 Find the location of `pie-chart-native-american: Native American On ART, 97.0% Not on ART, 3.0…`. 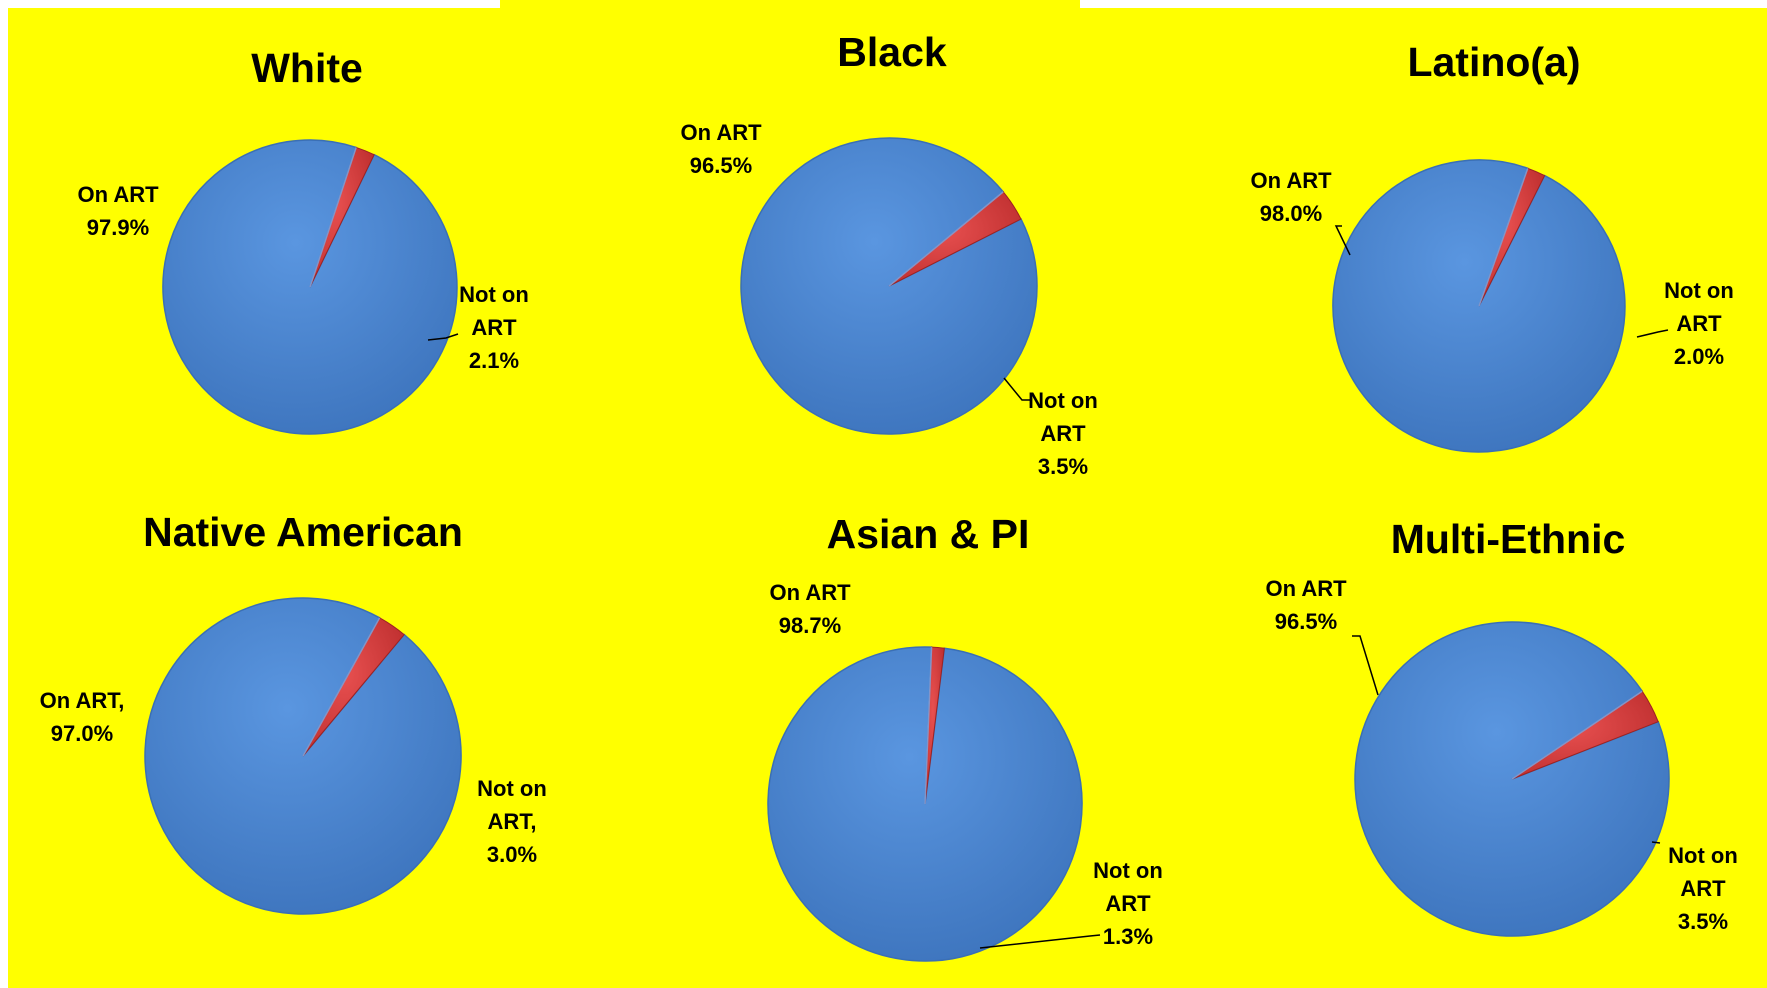

pie-chart-native-american: Native American On ART, 97.0% Not on ART, 3.0… is located at coordinates (293, 712).